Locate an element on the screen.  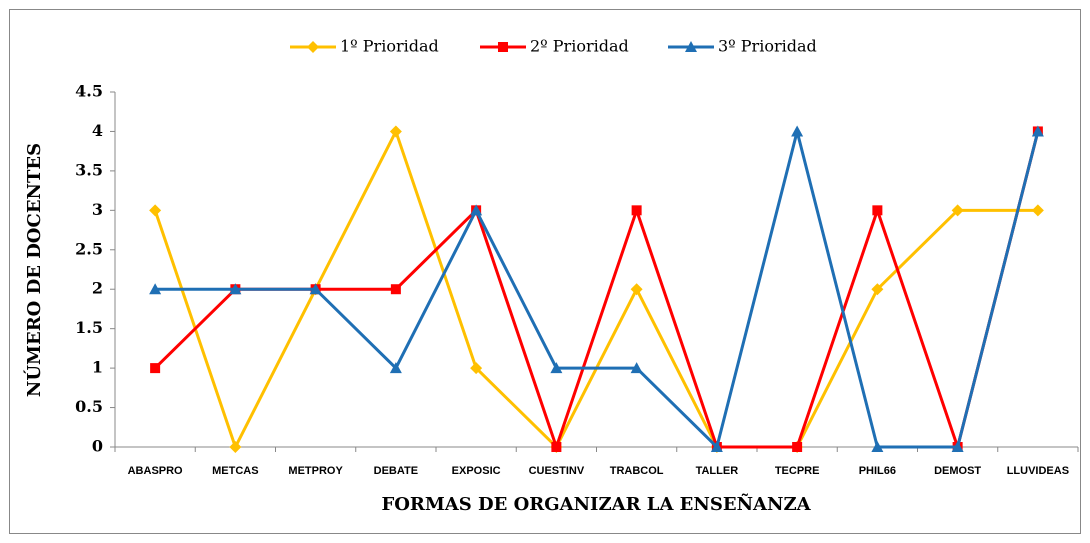
x-tick-label: DEBATE is located at coordinates (396, 471).